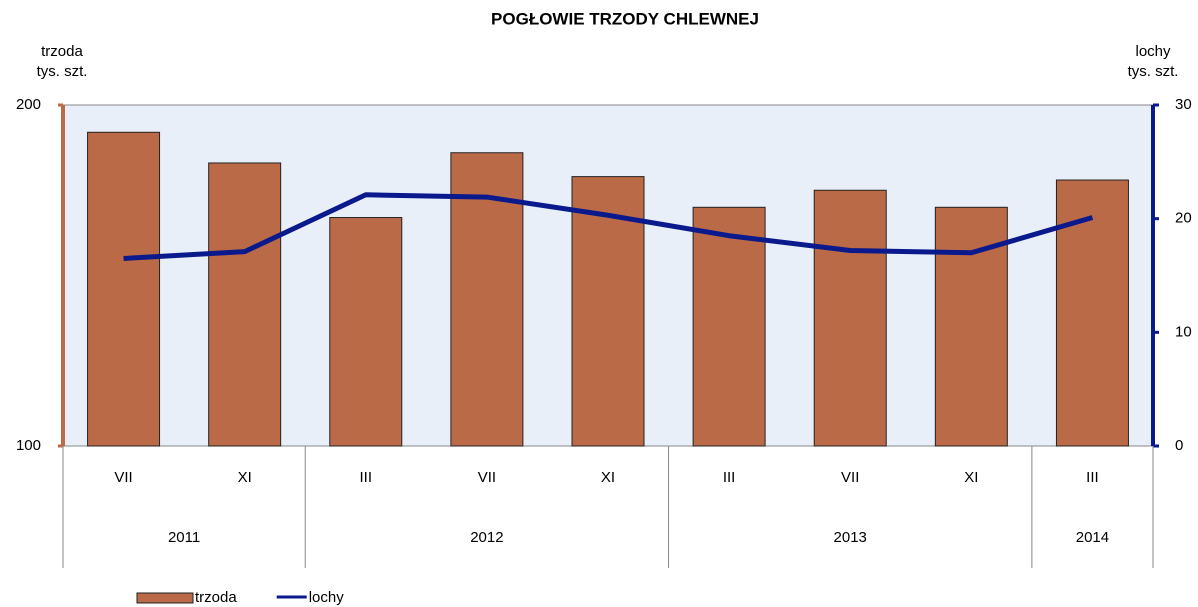 Image resolution: width=1198 pixels, height=607 pixels. What do you see at coordinates (1183, 331) in the screenshot?
I see `y2-tick-label: 10` at bounding box center [1183, 331].